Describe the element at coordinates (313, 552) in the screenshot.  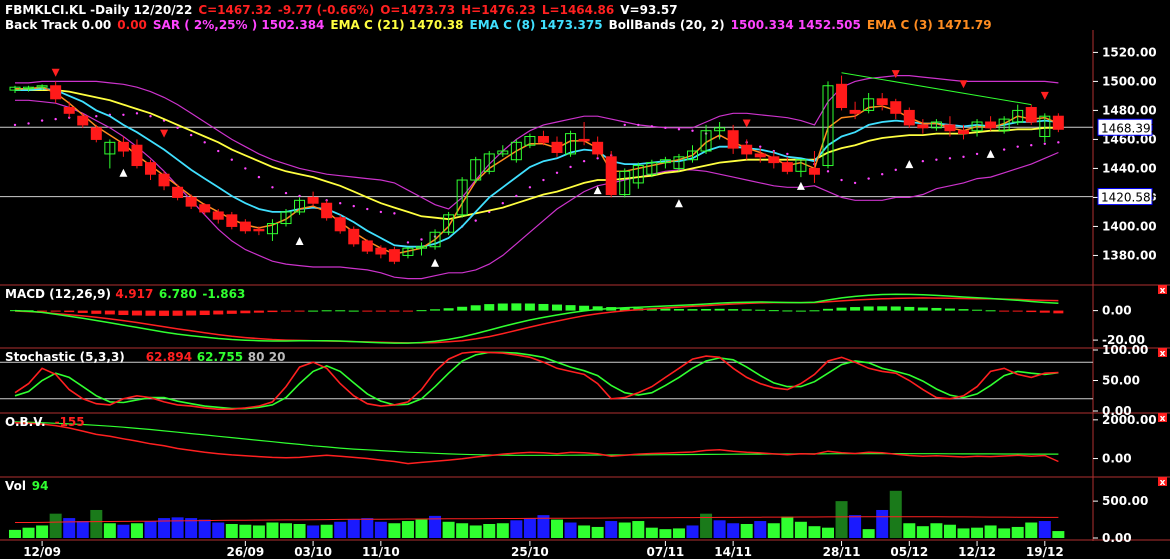
I see `xtick-label: 03/10` at that location.